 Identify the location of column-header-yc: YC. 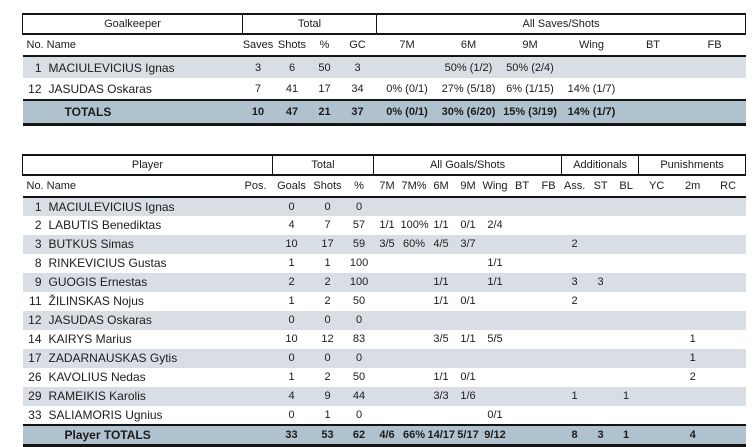
(656, 186).